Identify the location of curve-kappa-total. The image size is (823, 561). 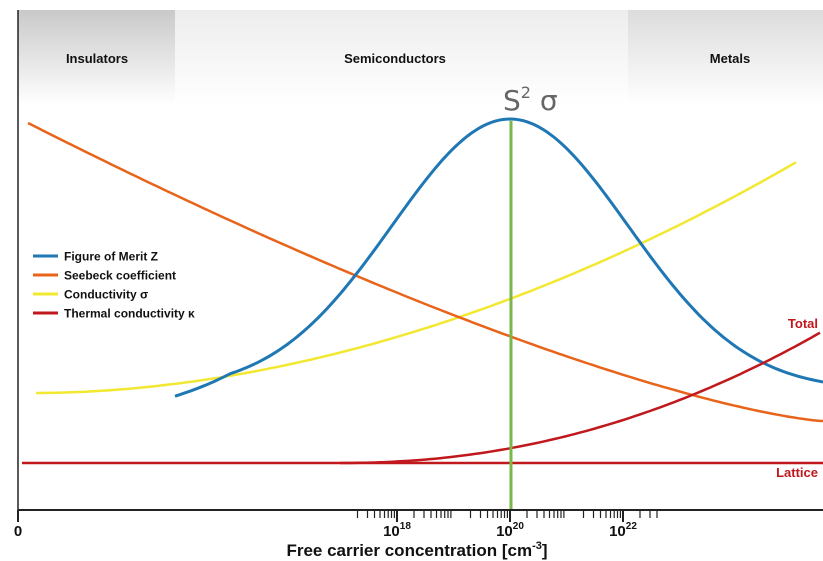
(580, 398).